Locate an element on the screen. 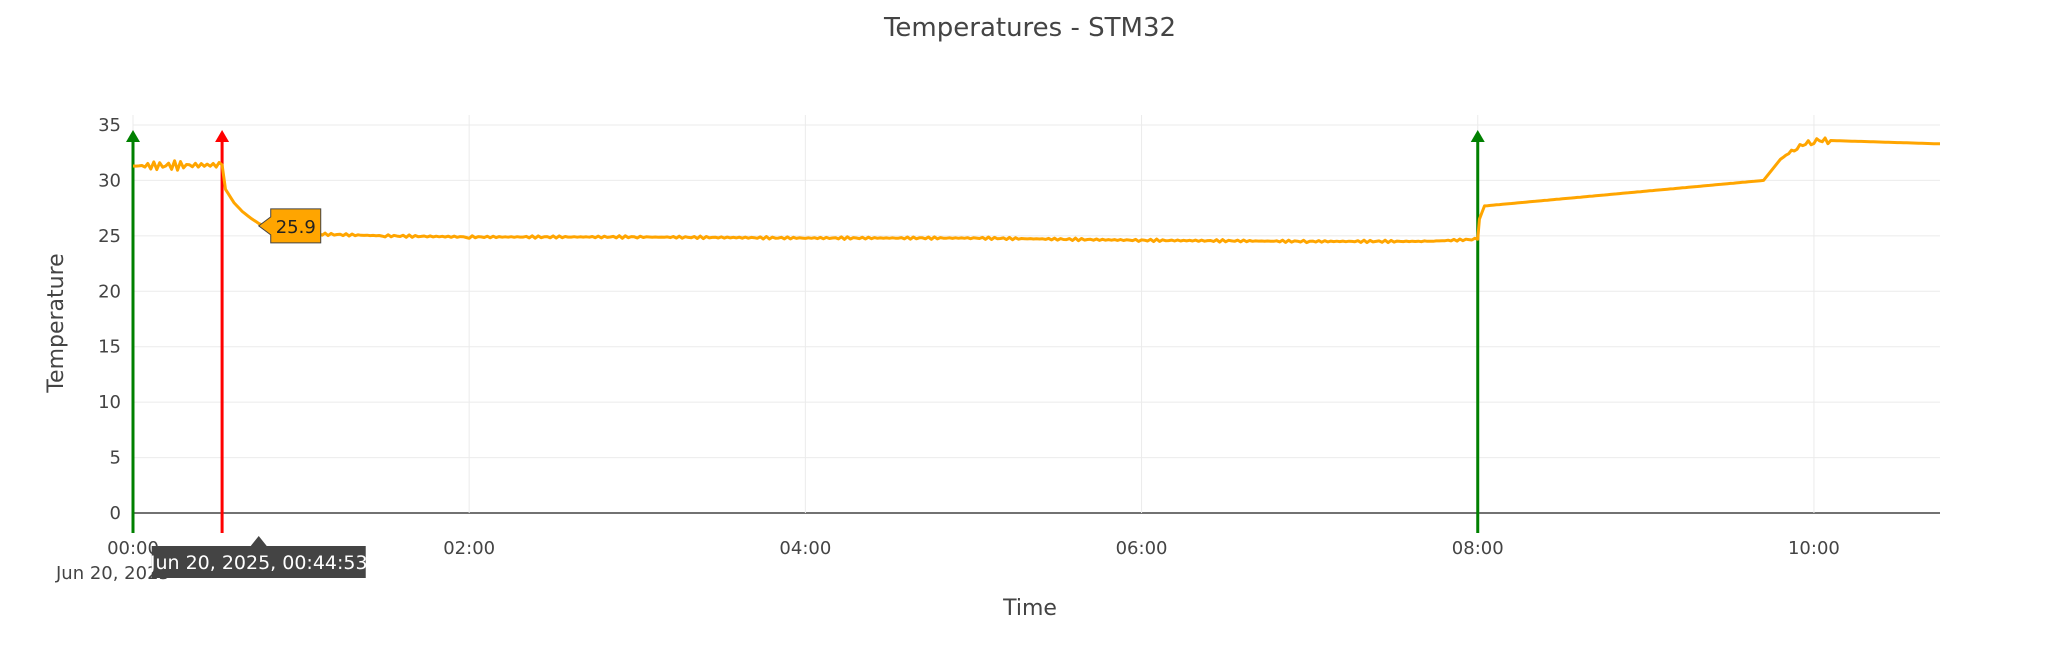 The height and width of the screenshot is (664, 2048). x-tick-label: 08:00 is located at coordinates (1478, 548).